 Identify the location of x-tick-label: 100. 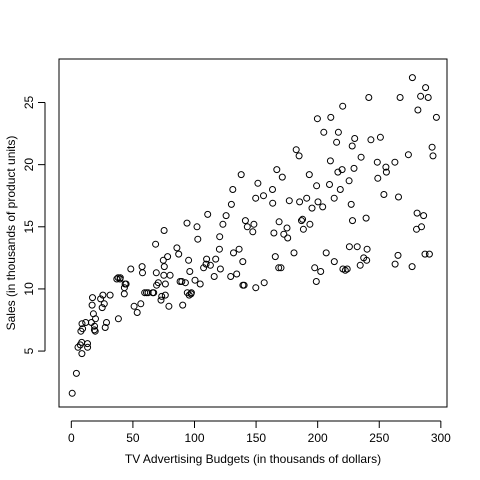
(194, 438).